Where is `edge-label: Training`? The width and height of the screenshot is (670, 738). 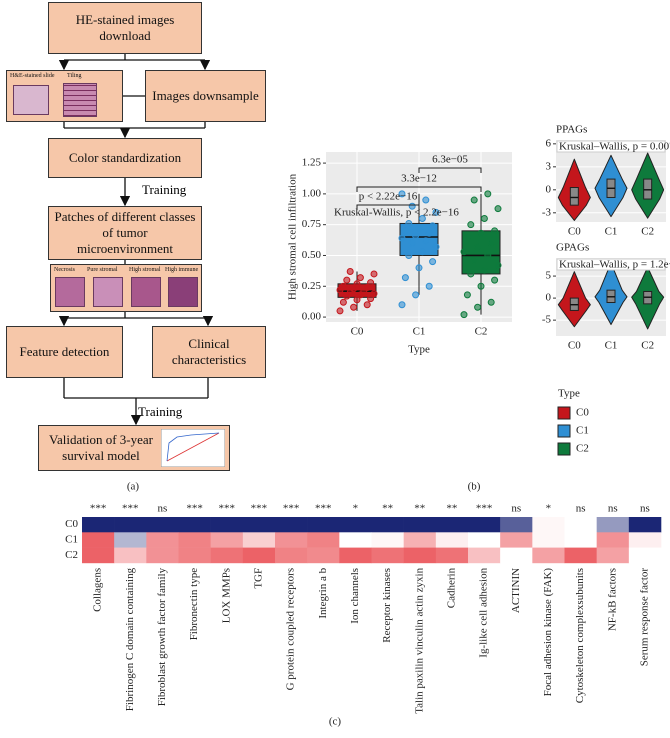 edge-label: Training is located at coordinates (160, 411).